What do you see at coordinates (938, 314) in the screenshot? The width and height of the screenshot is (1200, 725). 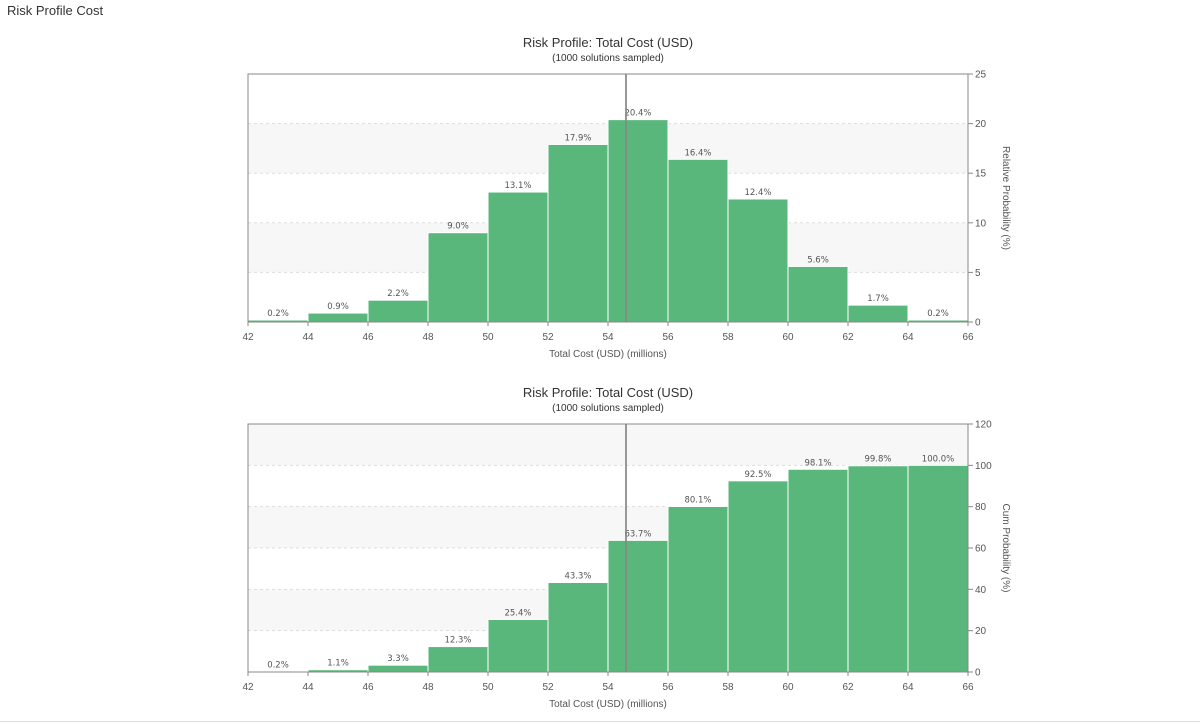 I see `chart-1-data-label-12: 0.2%` at bounding box center [938, 314].